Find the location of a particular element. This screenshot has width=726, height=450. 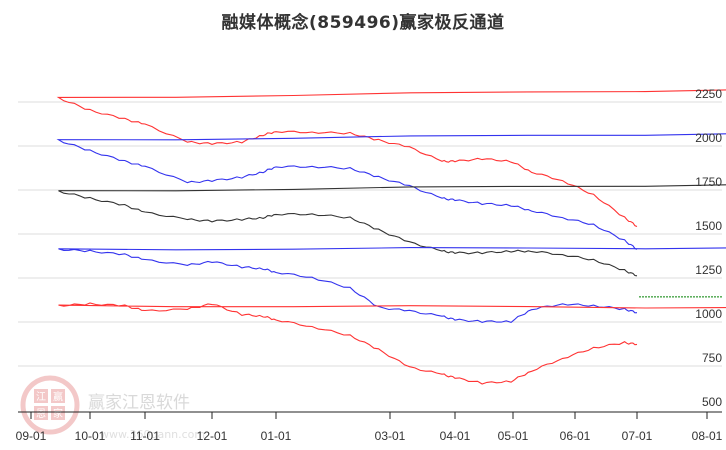

y-tick-label: 2000 is located at coordinates (708, 138).